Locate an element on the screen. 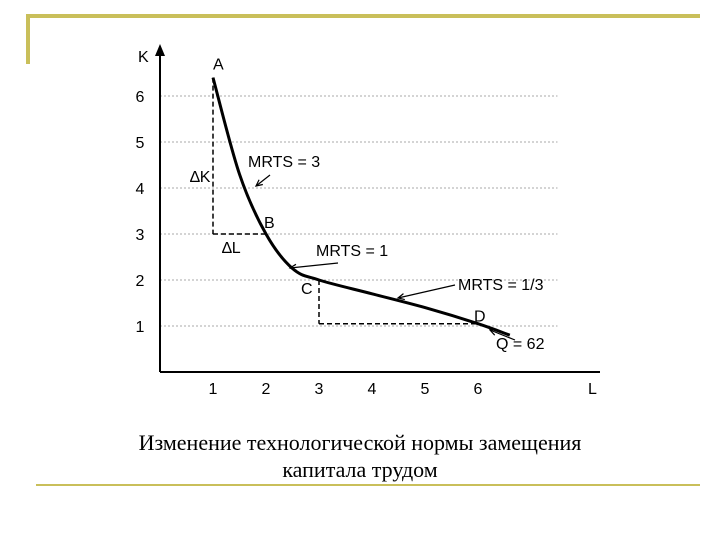 The height and width of the screenshot is (540, 720). x-tick-label: 3 is located at coordinates (319, 389).